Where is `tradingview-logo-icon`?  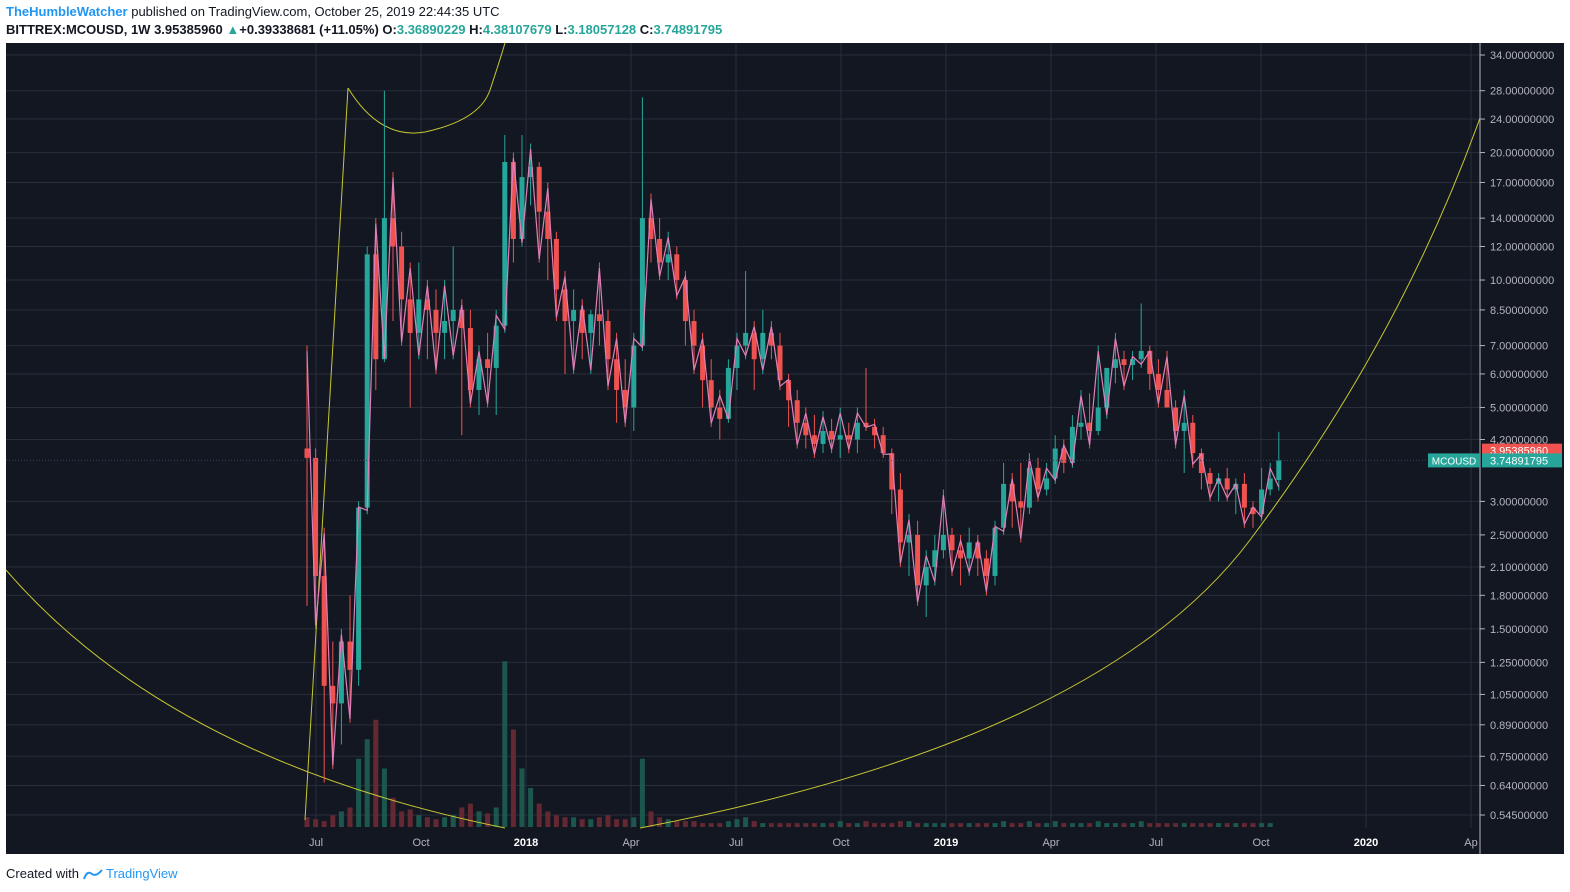 tradingview-logo-icon is located at coordinates (93, 873).